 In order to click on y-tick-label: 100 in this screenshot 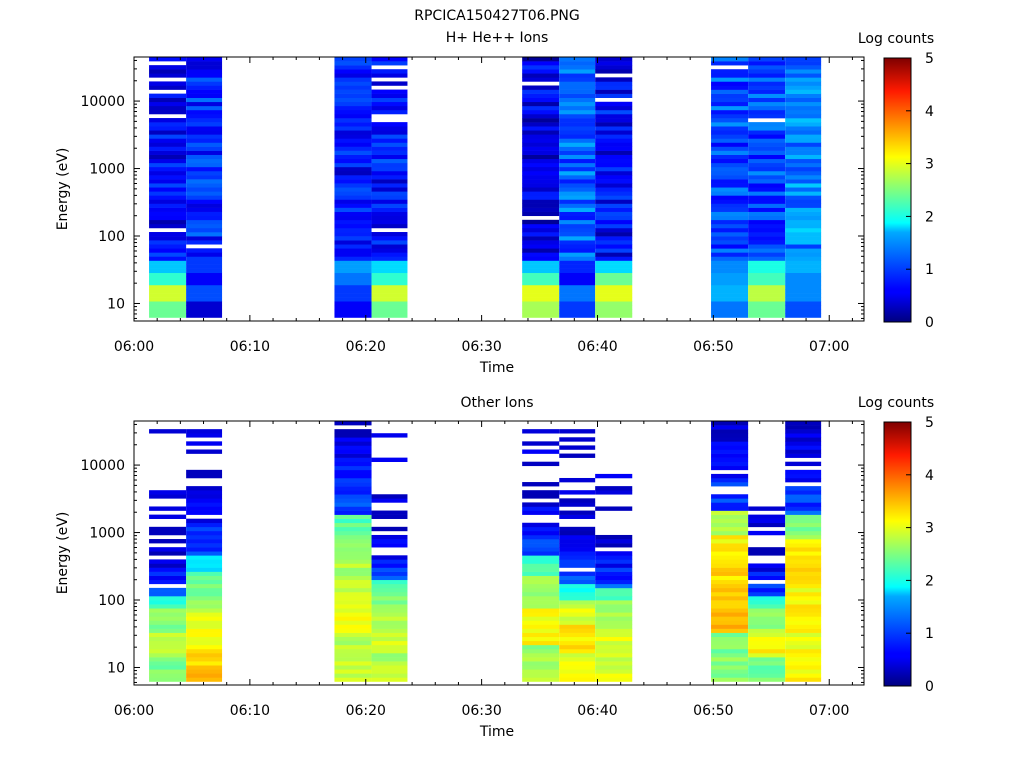, I will do `click(111, 237)`.